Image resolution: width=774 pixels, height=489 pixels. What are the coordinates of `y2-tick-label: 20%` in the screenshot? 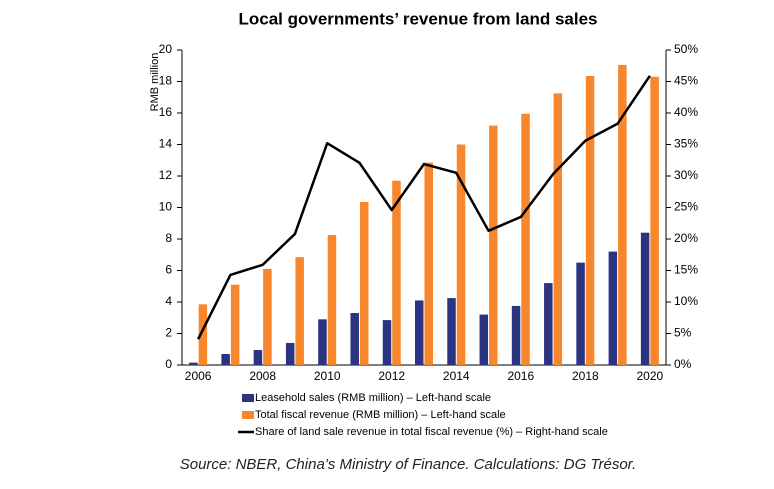 It's located at (686, 238).